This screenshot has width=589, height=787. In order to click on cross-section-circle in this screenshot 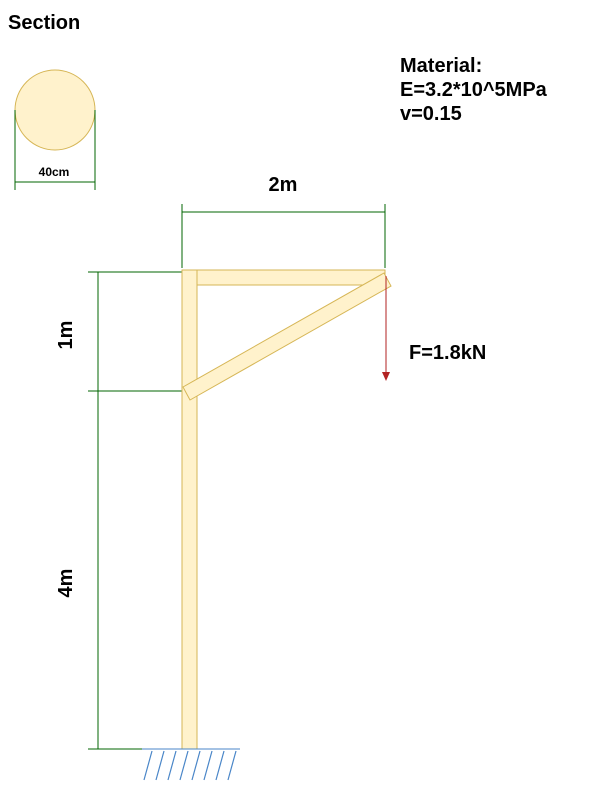, I will do `click(55, 110)`.